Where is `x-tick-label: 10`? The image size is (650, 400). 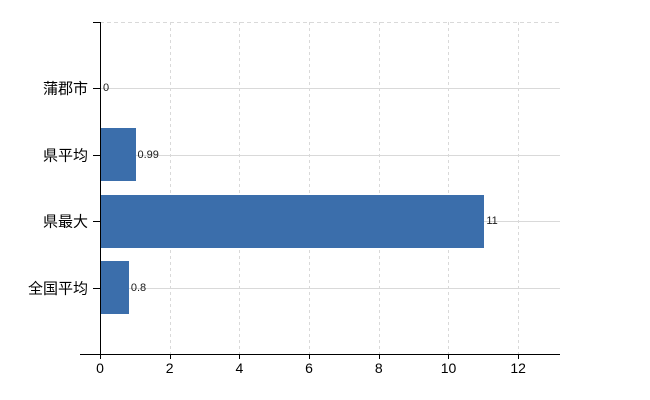 x-tick-label: 10 is located at coordinates (448, 368).